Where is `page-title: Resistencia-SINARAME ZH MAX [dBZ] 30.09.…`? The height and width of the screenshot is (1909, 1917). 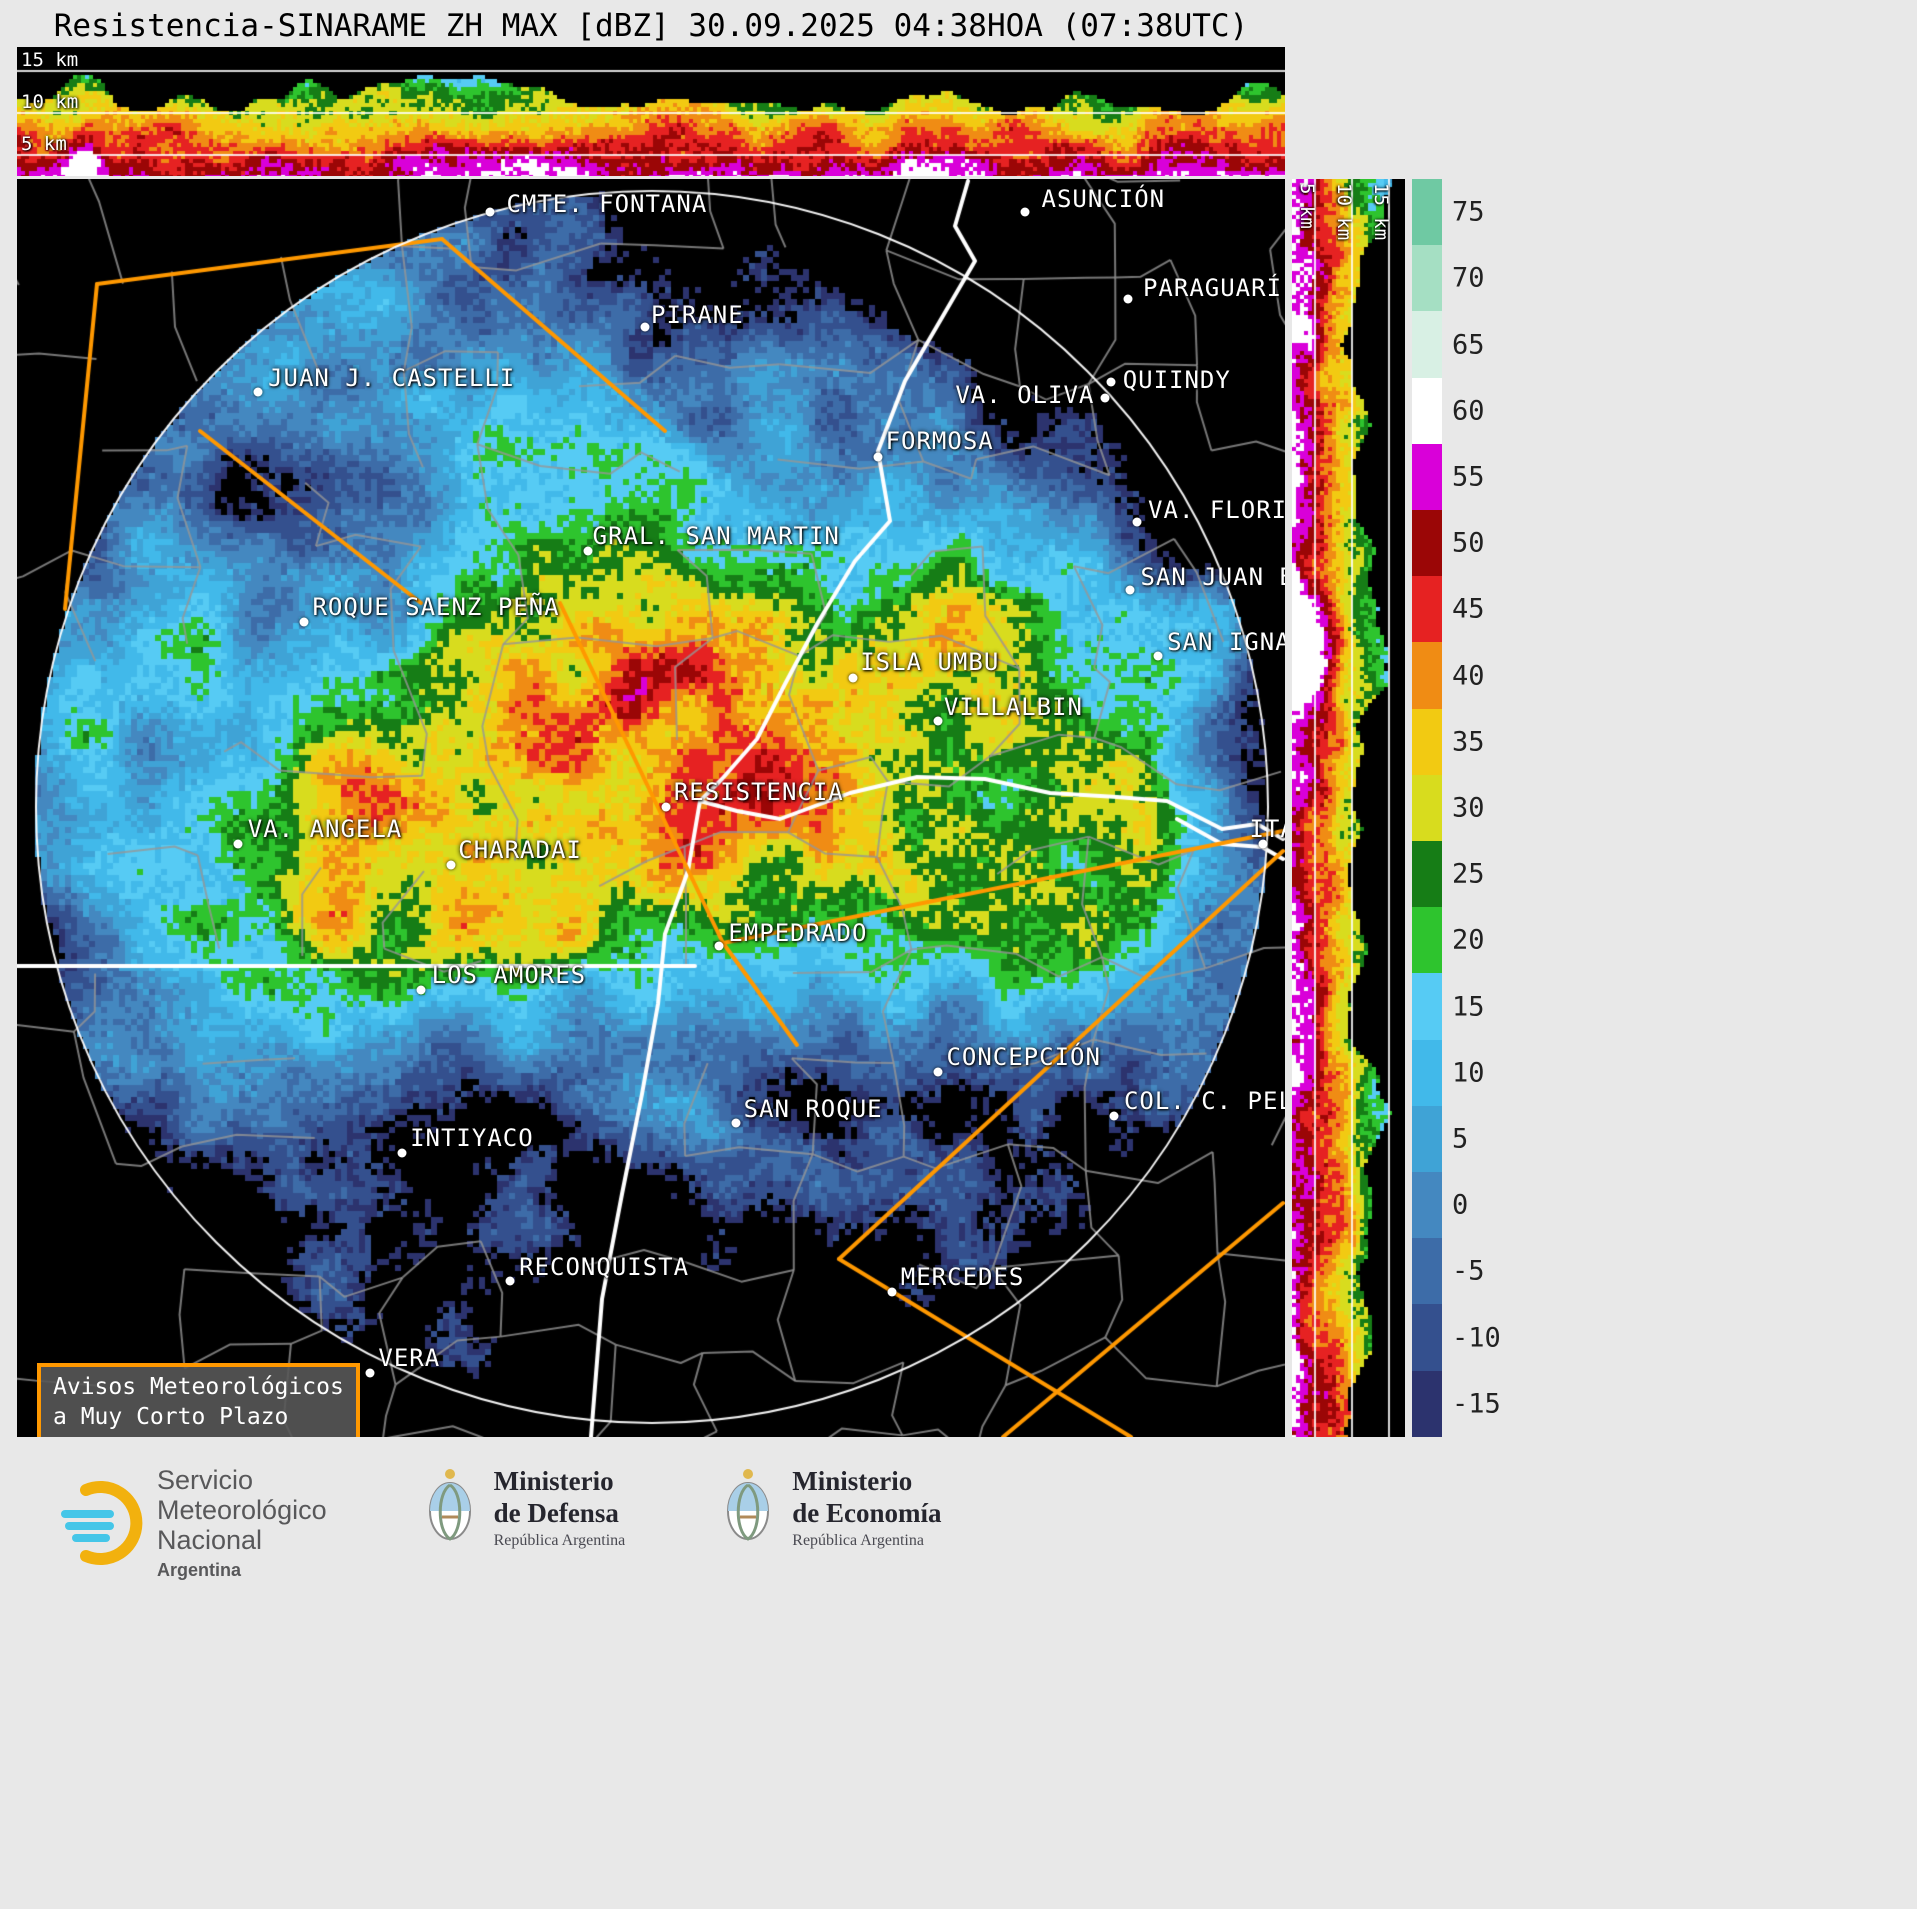 page-title: Resistencia-SINARAME ZH MAX [dBZ] 30.09.… is located at coordinates (651, 26).